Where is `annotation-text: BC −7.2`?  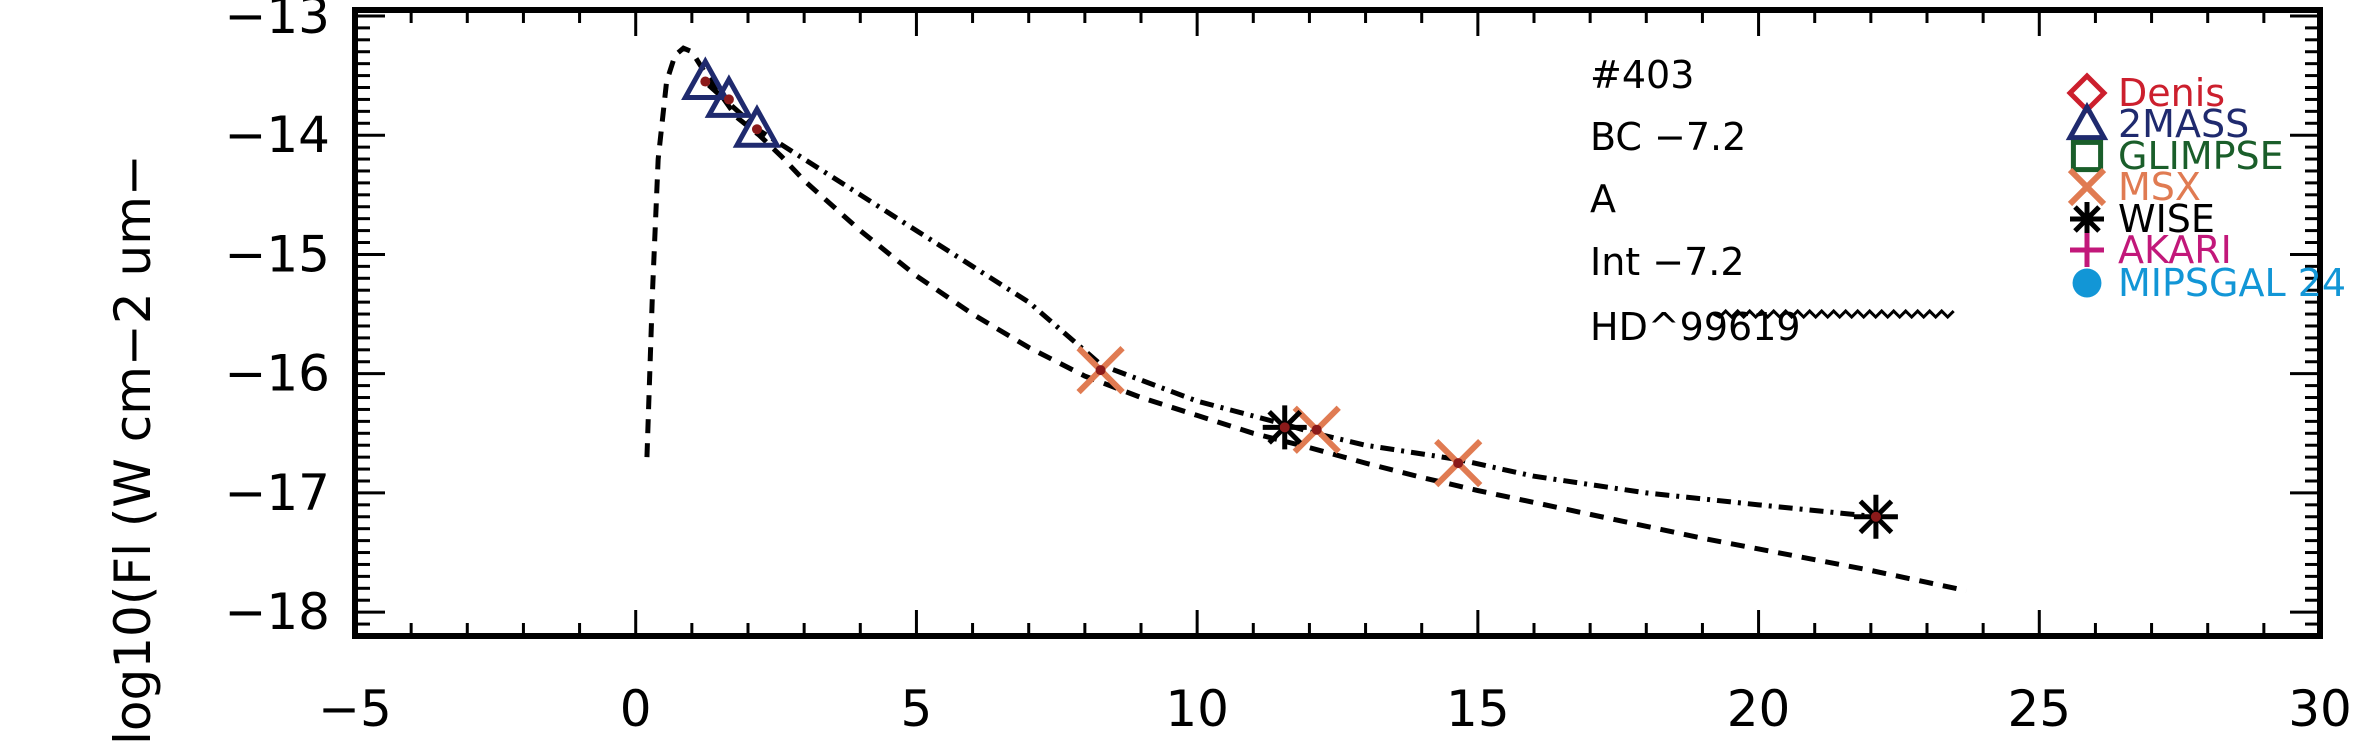 annotation-text: BC −7.2 is located at coordinates (1668, 137).